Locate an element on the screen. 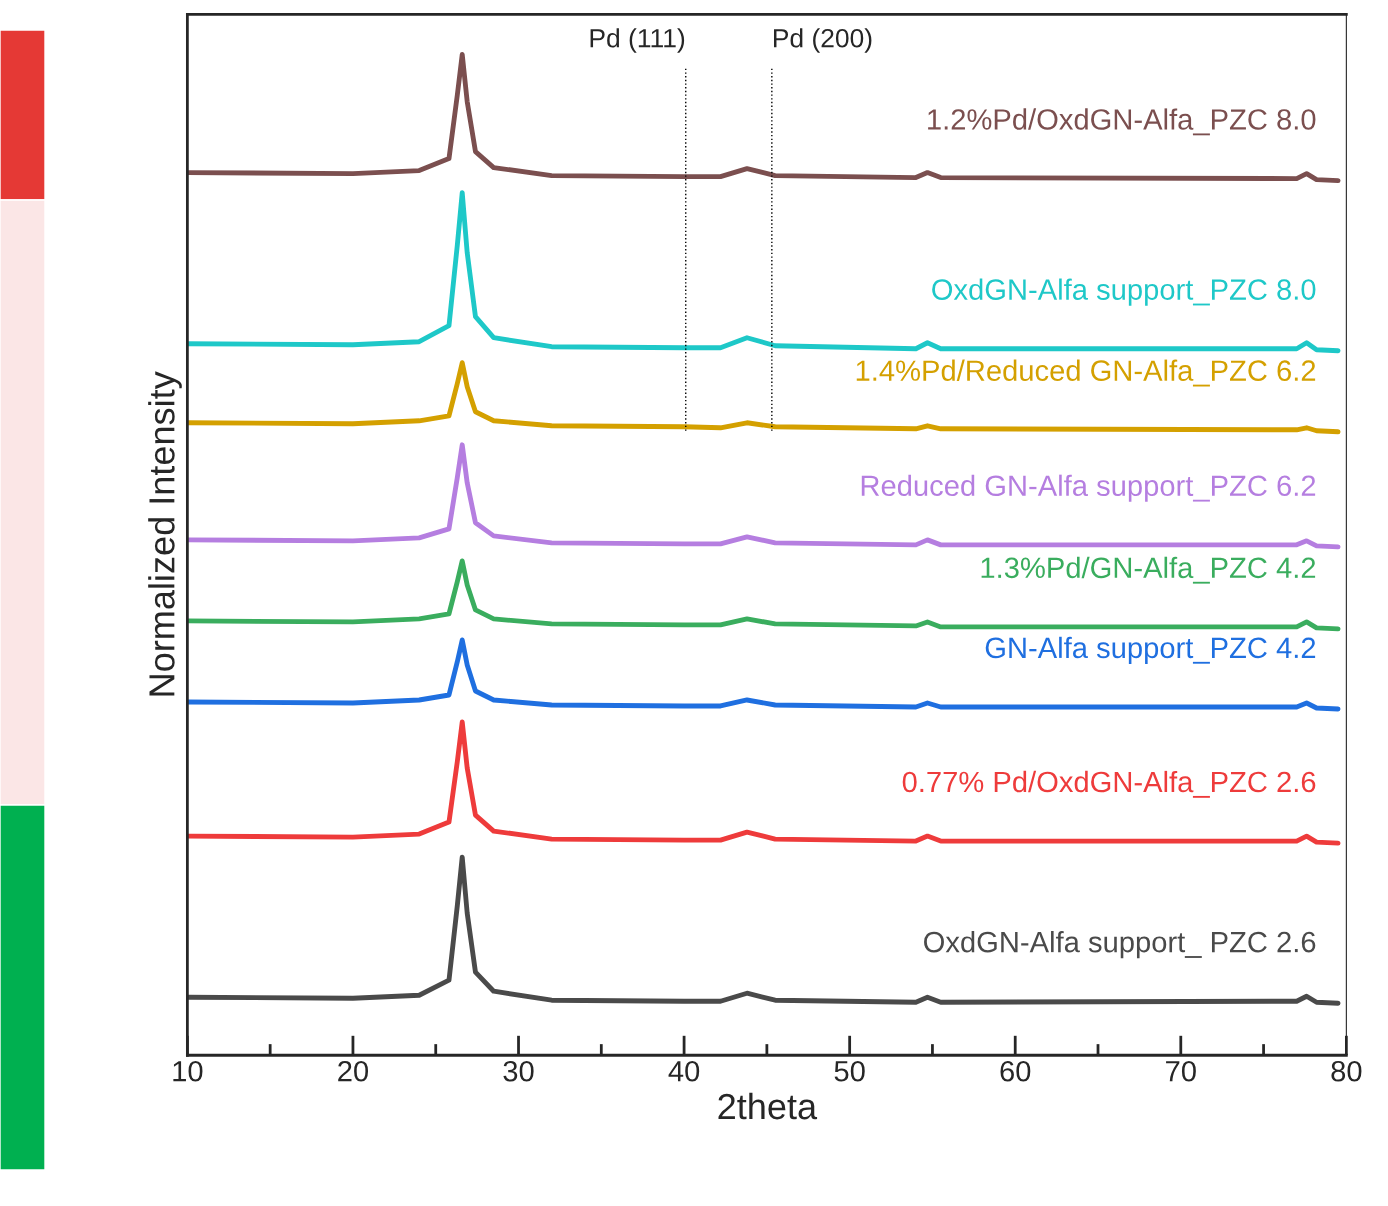 The height and width of the screenshot is (1206, 1388). y-axis-title: Normalized Intensity is located at coordinates (165, 533).